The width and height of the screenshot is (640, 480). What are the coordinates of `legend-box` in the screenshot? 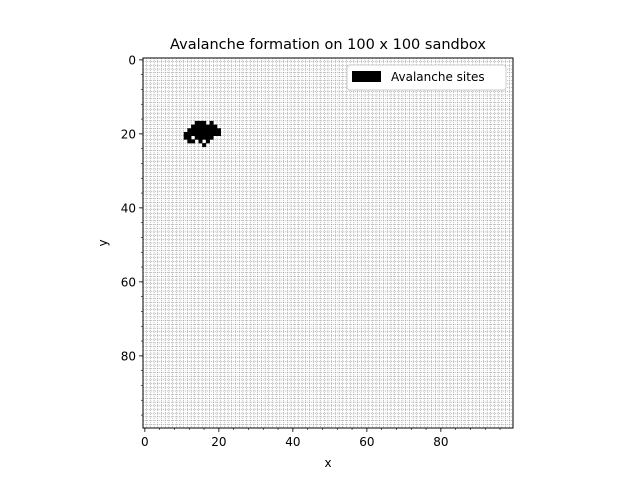 It's located at (426, 77).